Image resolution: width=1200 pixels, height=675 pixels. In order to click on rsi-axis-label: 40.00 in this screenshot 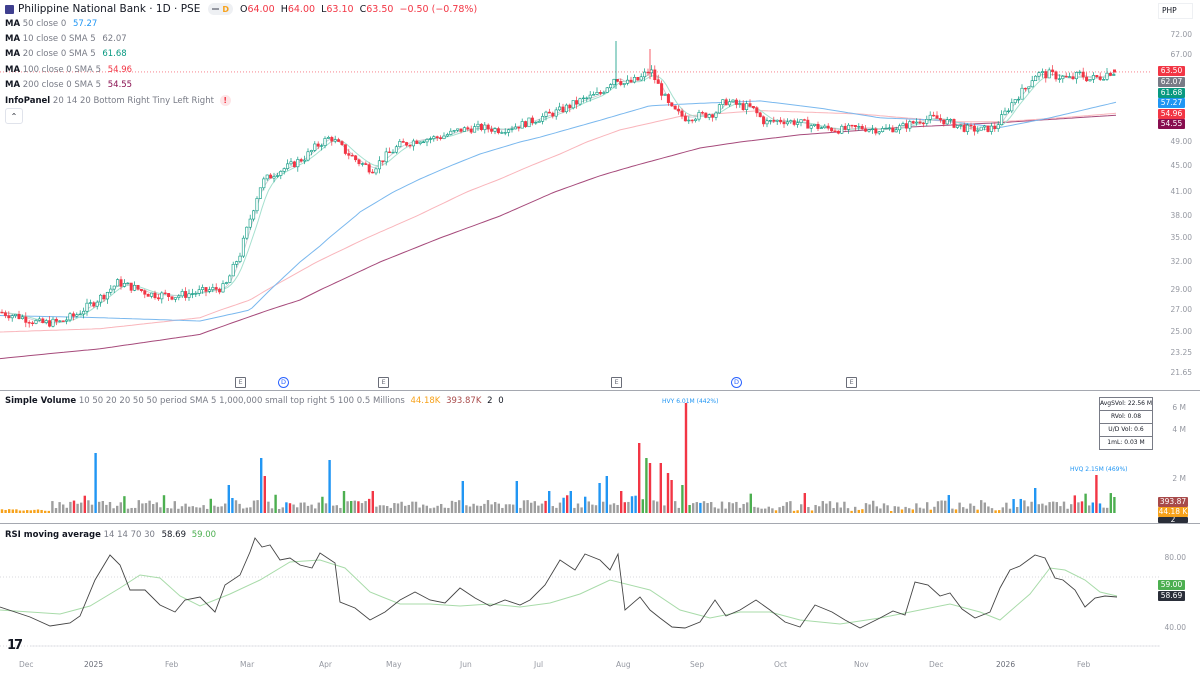, I will do `click(1175, 627)`.